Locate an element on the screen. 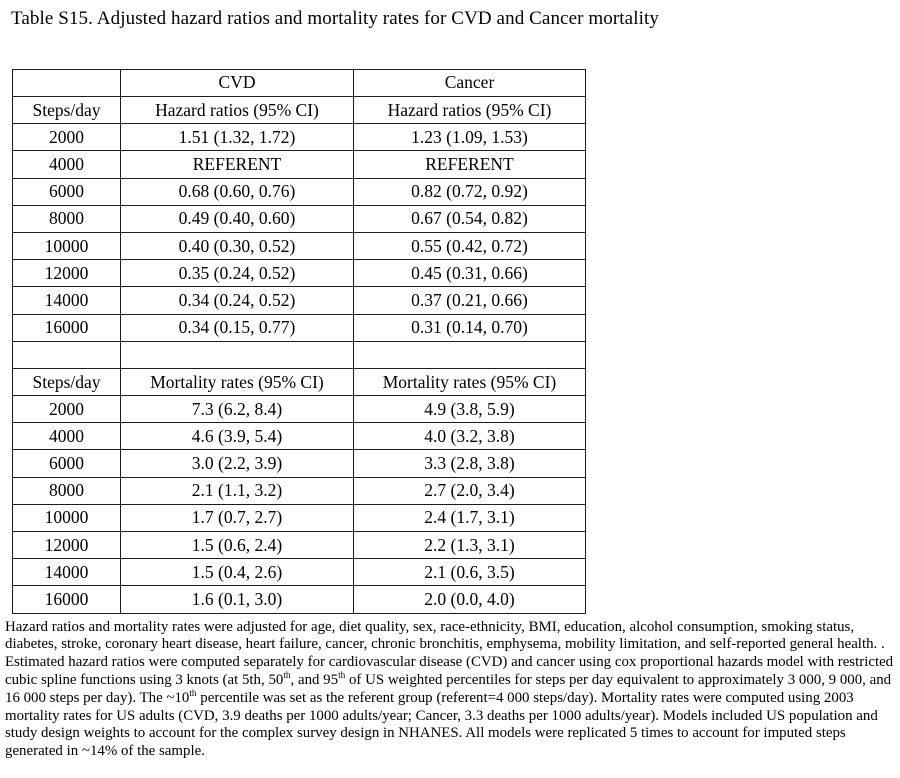  table-row: 2000 7.3 (6.2, 8.4) 4.9 (3.8, 5.9) is located at coordinates (299, 409).